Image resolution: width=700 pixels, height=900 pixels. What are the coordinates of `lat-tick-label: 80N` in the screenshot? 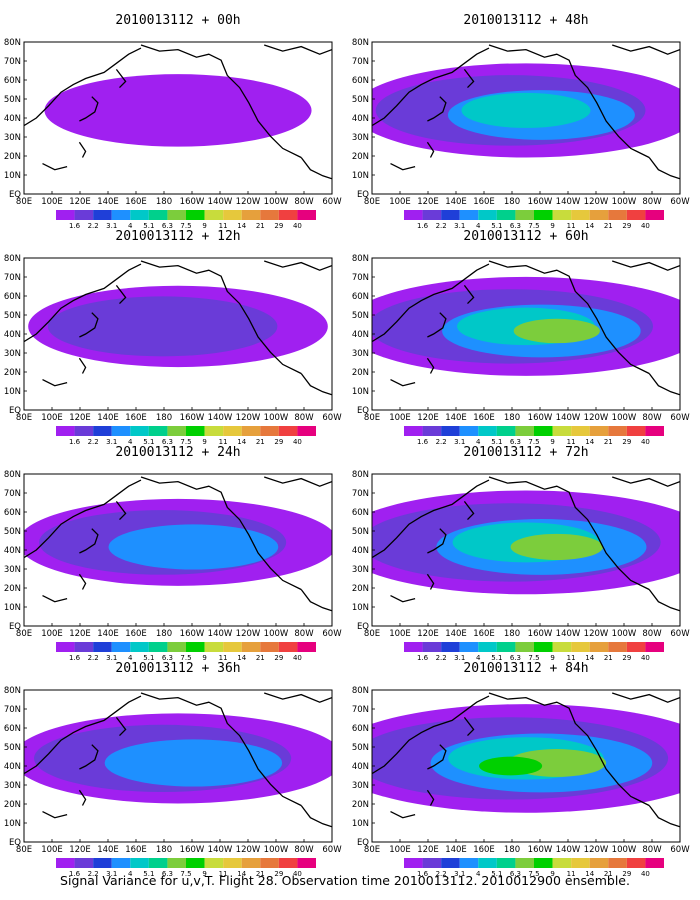 It's located at (360, 43).